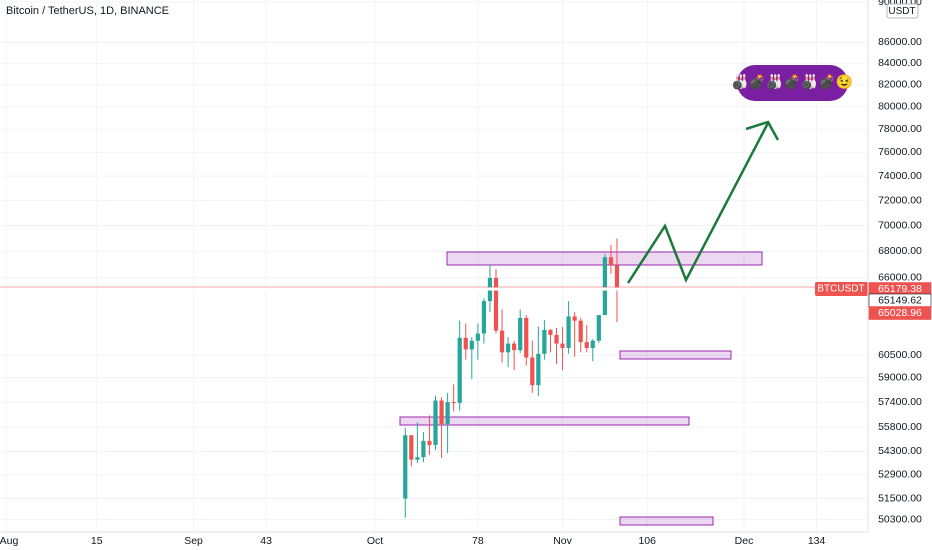 The height and width of the screenshot is (550, 932). I want to click on x-tick-label: 15, so click(97, 541).